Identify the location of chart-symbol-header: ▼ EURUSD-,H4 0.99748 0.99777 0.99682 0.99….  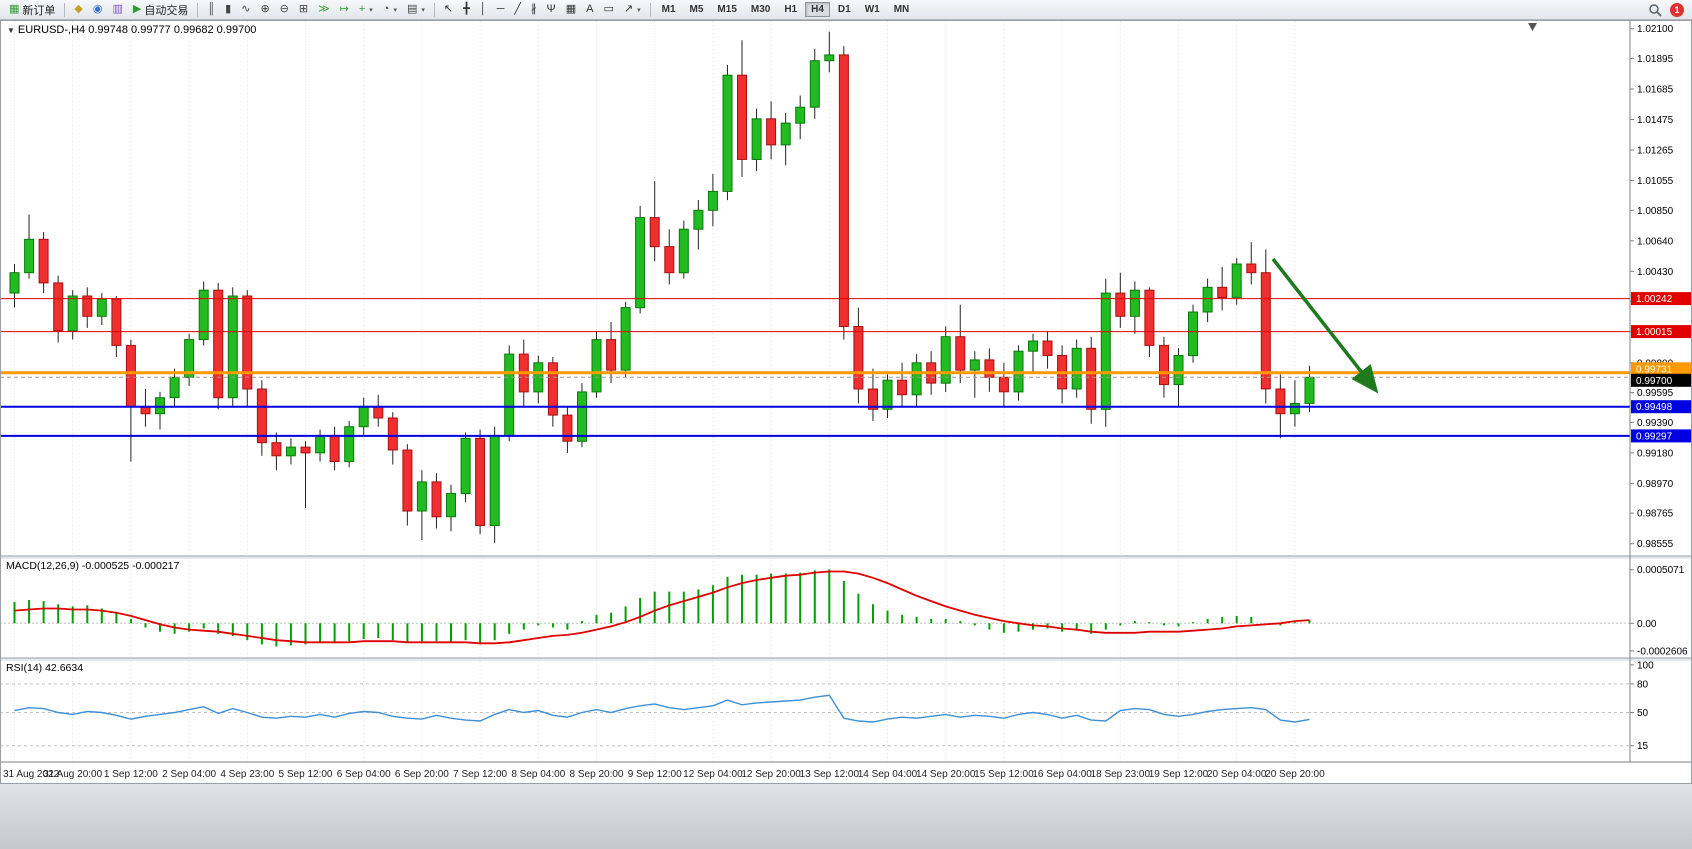
(131, 30).